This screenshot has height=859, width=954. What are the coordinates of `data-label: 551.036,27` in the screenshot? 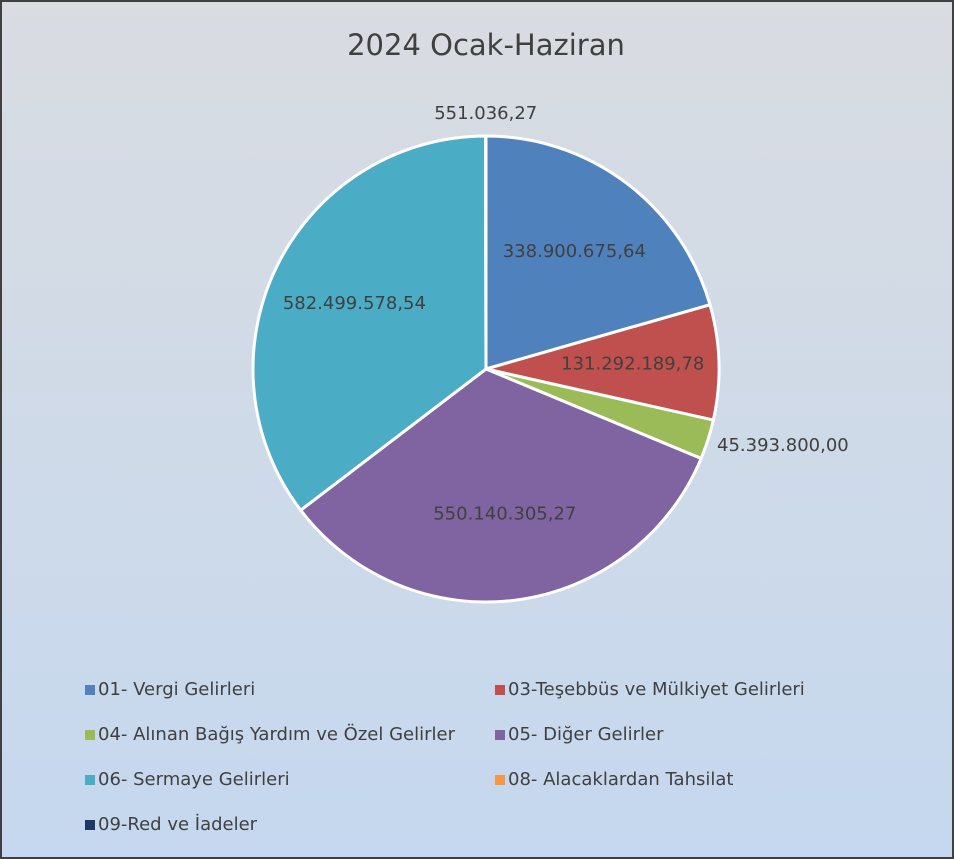 It's located at (485, 113).